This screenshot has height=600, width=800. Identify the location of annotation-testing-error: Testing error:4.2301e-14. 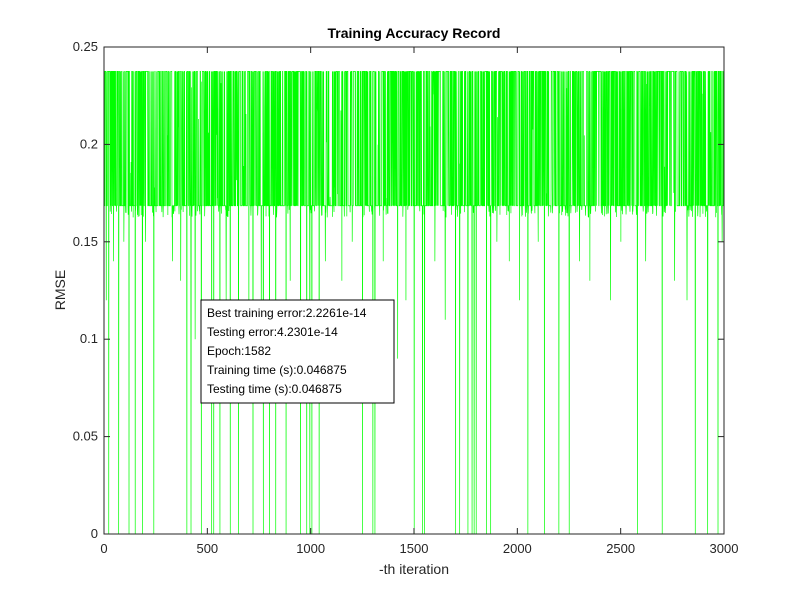
(272, 332).